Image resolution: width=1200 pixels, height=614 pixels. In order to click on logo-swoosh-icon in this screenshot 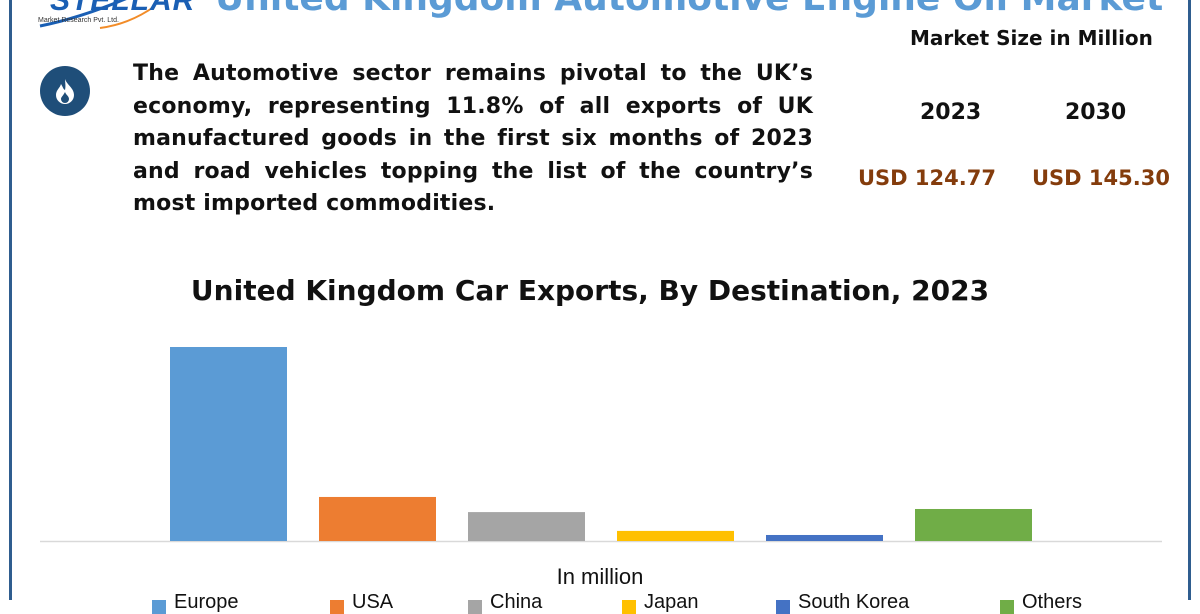, I will do `click(97, 14)`.